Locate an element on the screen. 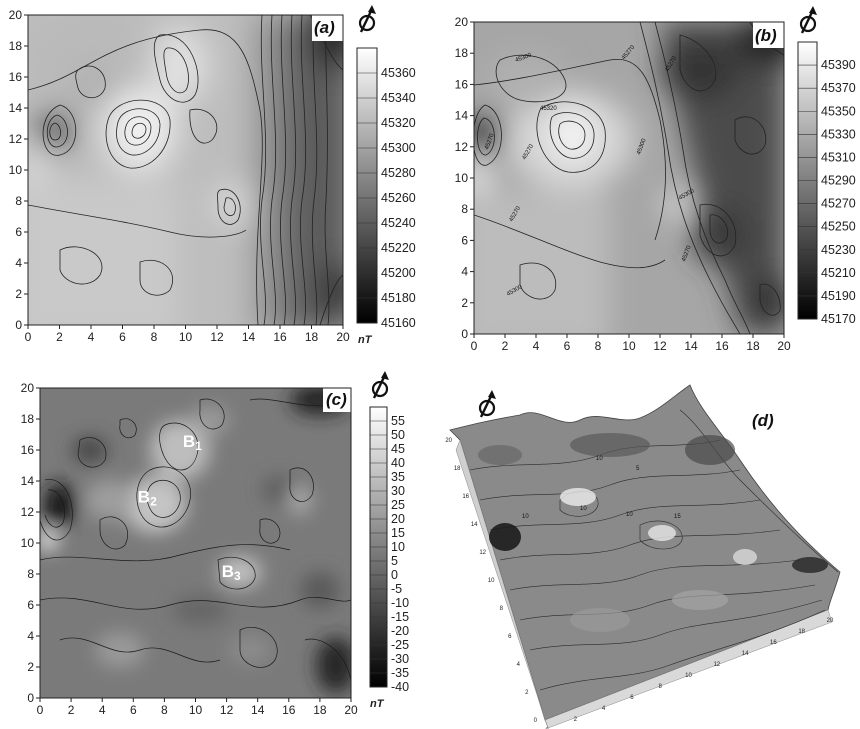  surface-contour-label: 10 is located at coordinates (583, 509).